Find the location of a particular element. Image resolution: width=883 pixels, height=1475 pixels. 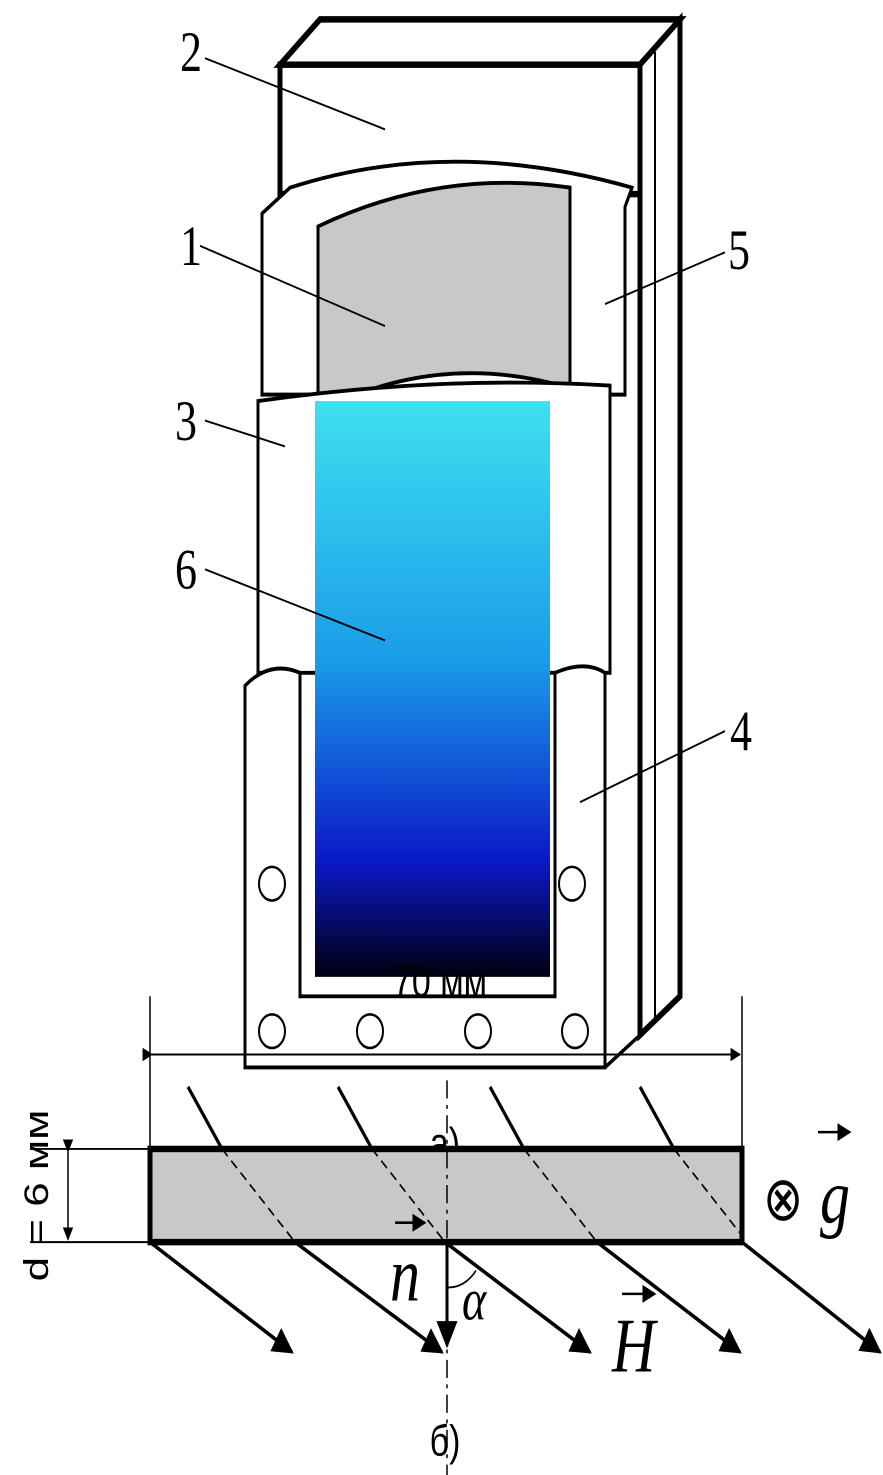

label-2: 2 is located at coordinates (191, 53).